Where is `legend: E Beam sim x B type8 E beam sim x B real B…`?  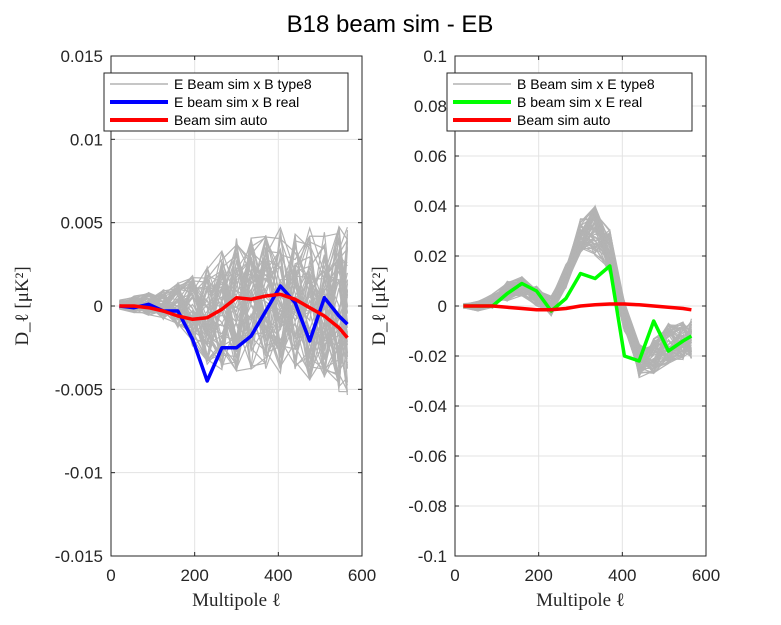
legend: E Beam sim x B type8 E beam sim x B real B… is located at coordinates (226, 102).